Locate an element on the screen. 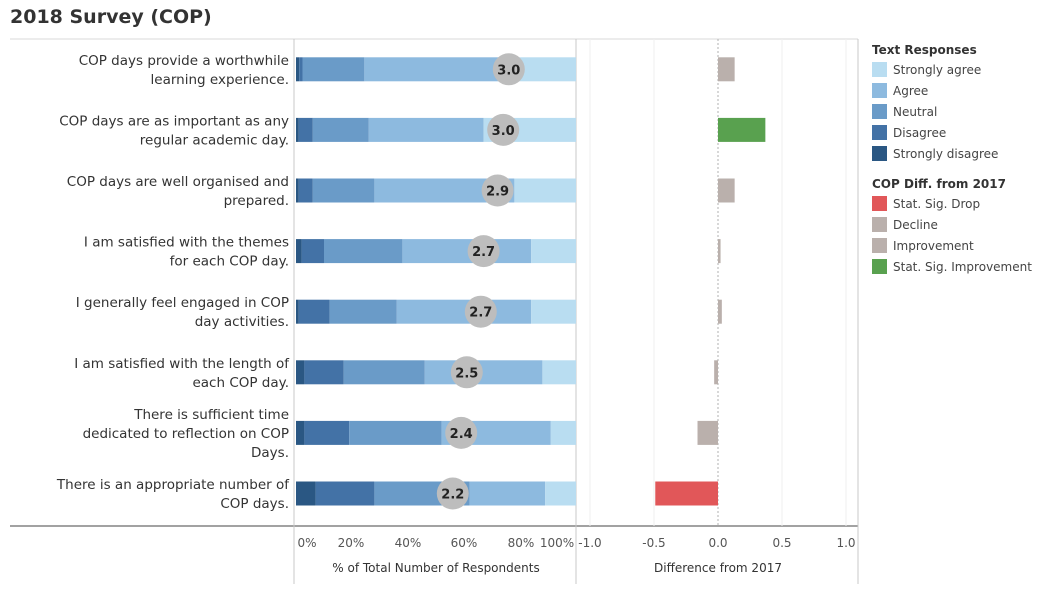 The width and height of the screenshot is (1045, 602). legend-label: Stat. Sig. Improvement is located at coordinates (962, 267).